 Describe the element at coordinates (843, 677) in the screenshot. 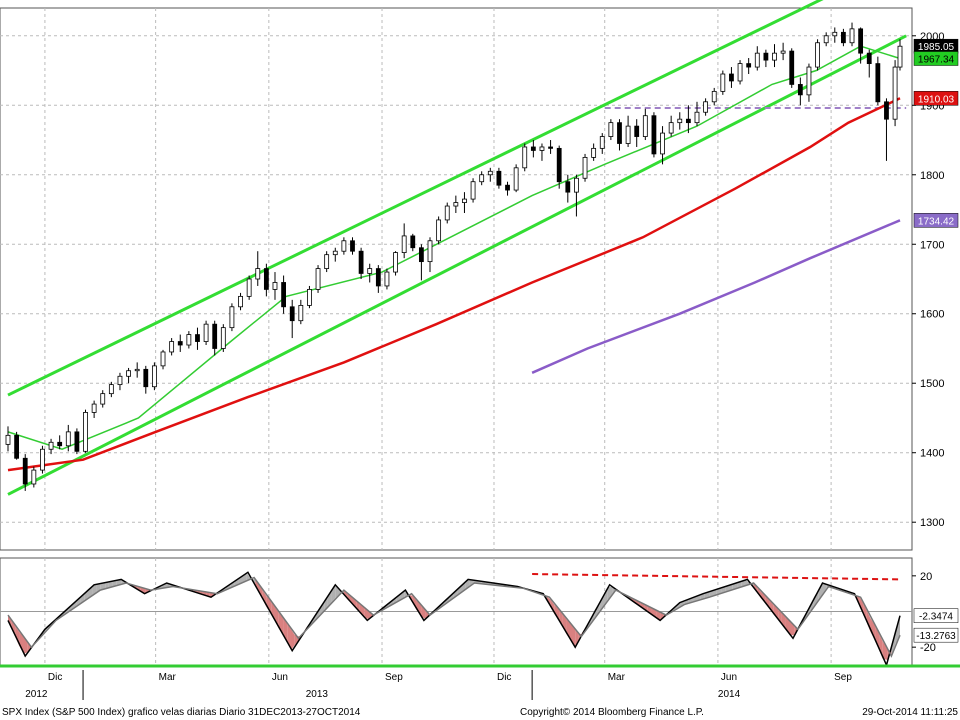

I see `month-label: Sep` at that location.